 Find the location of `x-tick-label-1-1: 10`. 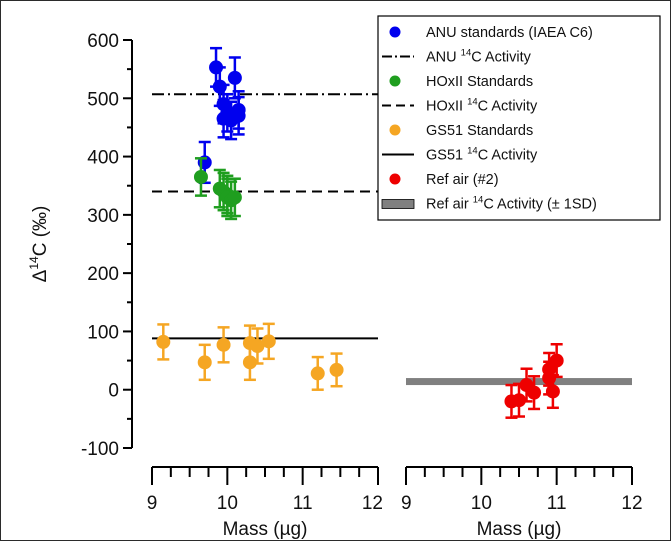

x-tick-label-1-1: 10 is located at coordinates (481, 503).